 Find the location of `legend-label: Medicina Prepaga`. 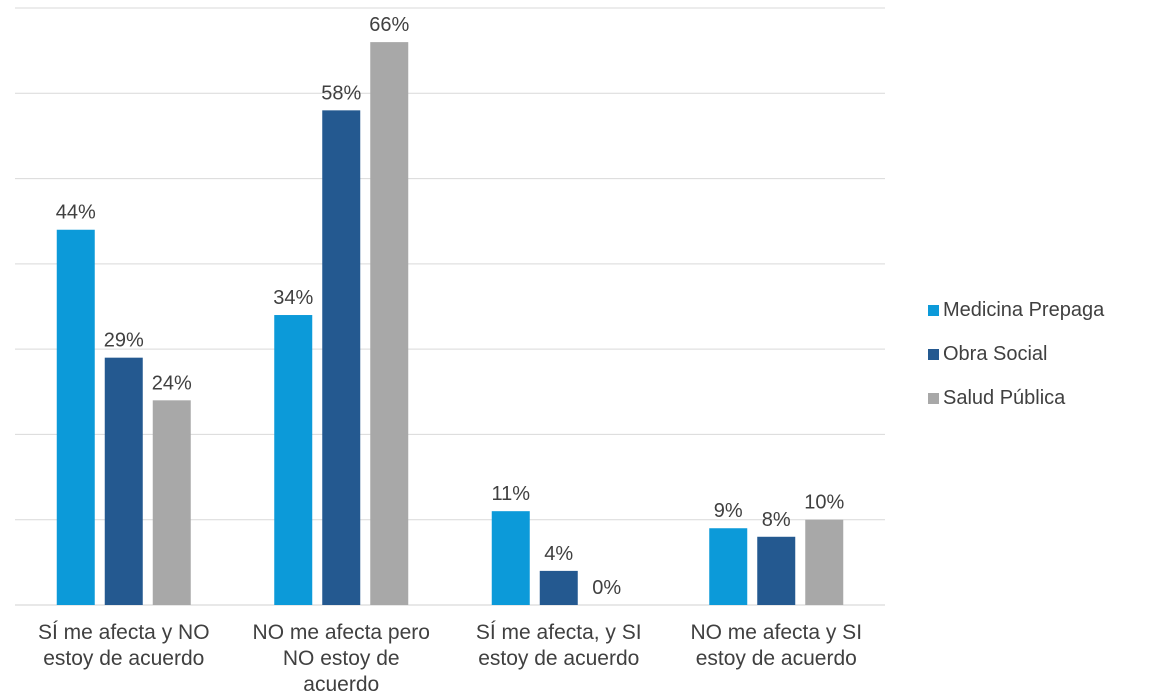

legend-label: Medicina Prepaga is located at coordinates (1024, 309).